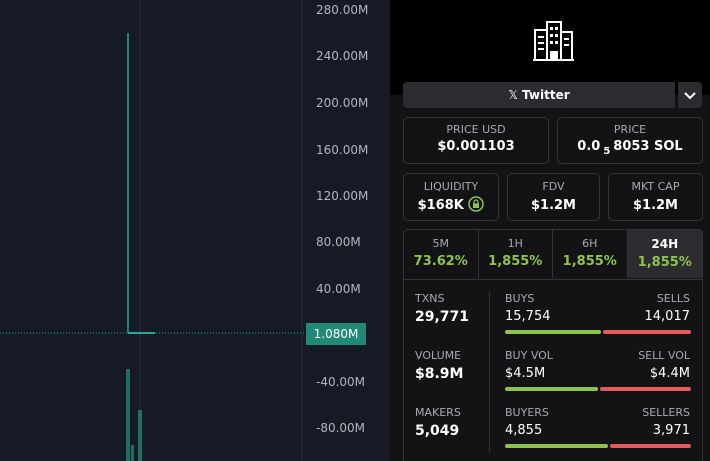 The image size is (710, 461). Describe the element at coordinates (525, 373) in the screenshot. I see `buy-value: $4.5M` at that location.